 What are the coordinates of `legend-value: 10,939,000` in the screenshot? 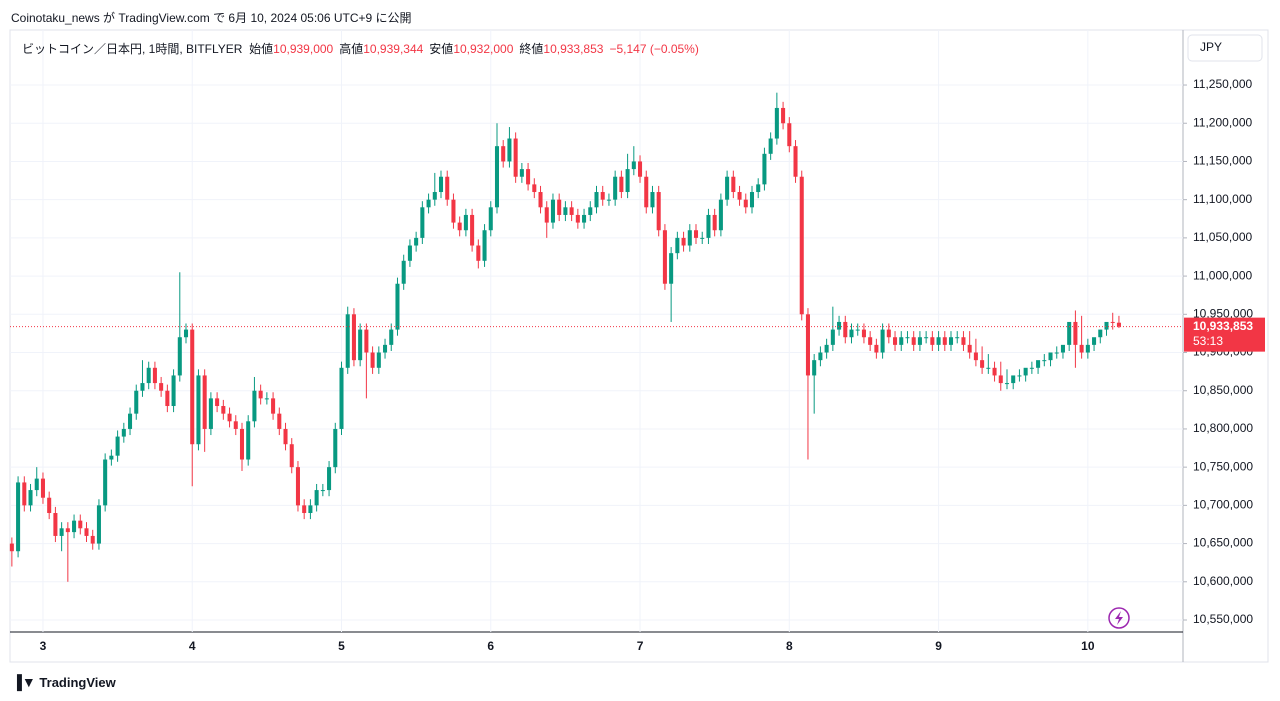 It's located at (303, 49).